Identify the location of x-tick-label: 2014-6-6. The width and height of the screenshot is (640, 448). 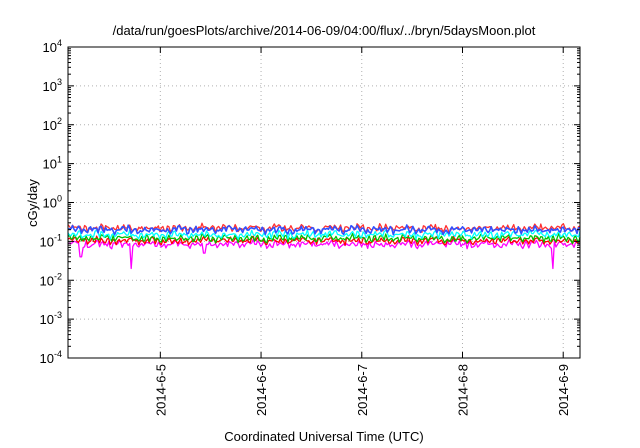
(261, 390).